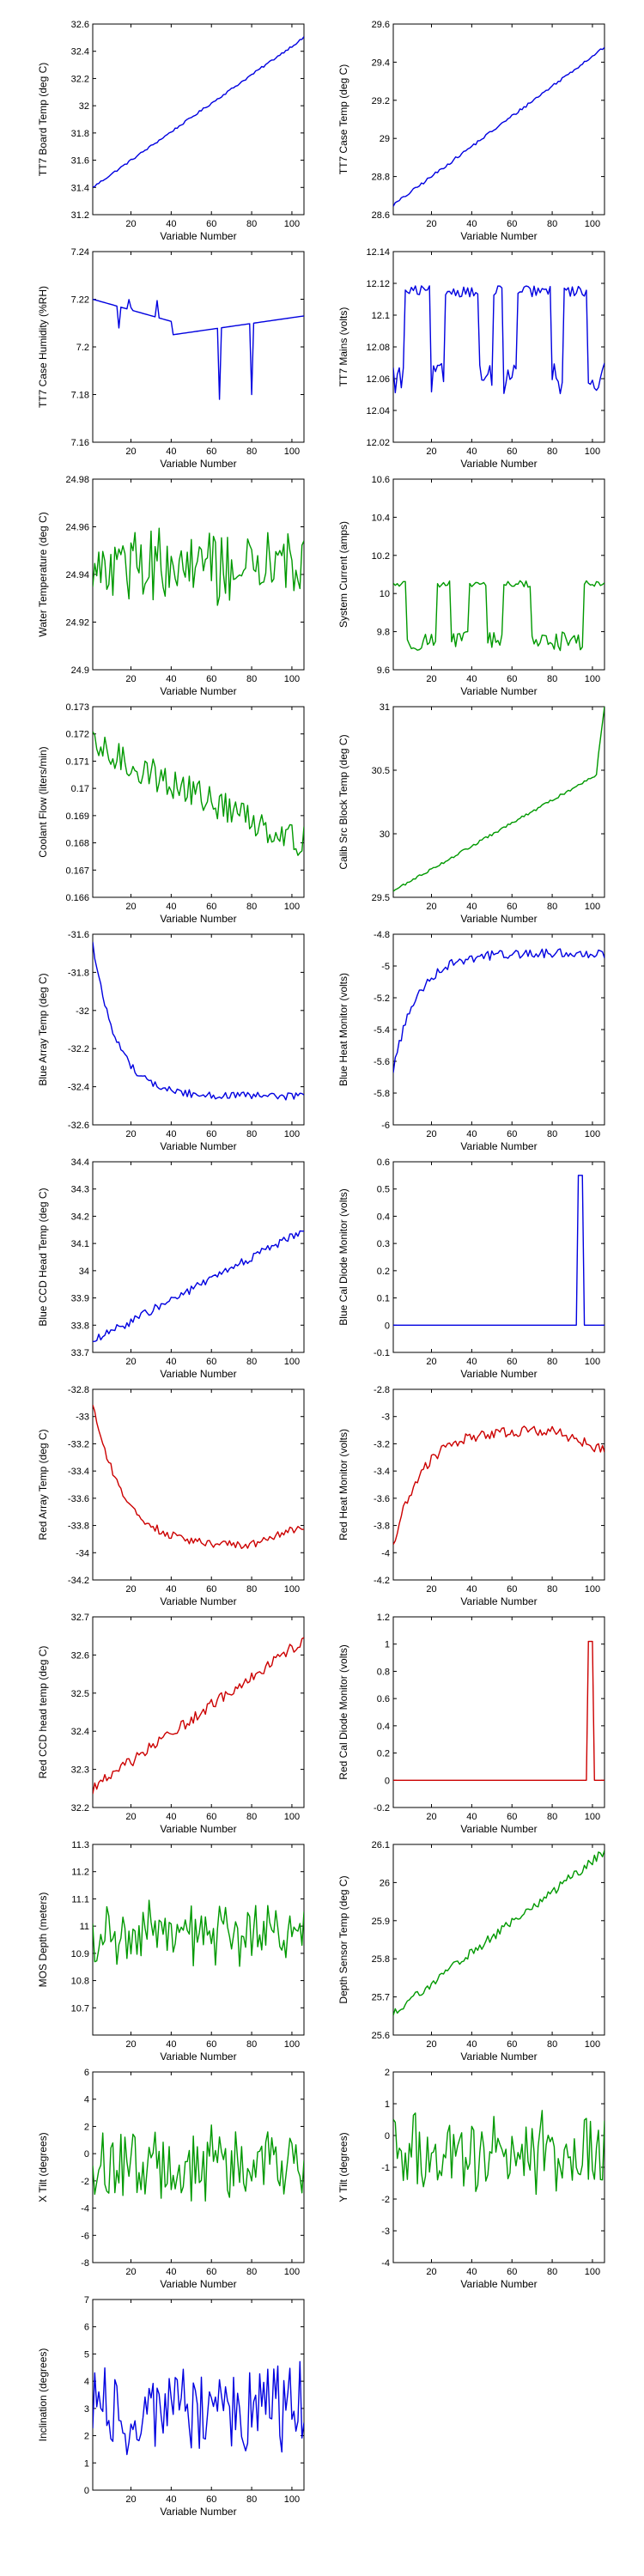  I want to click on y-tick-label: -8, so click(85, 2263).